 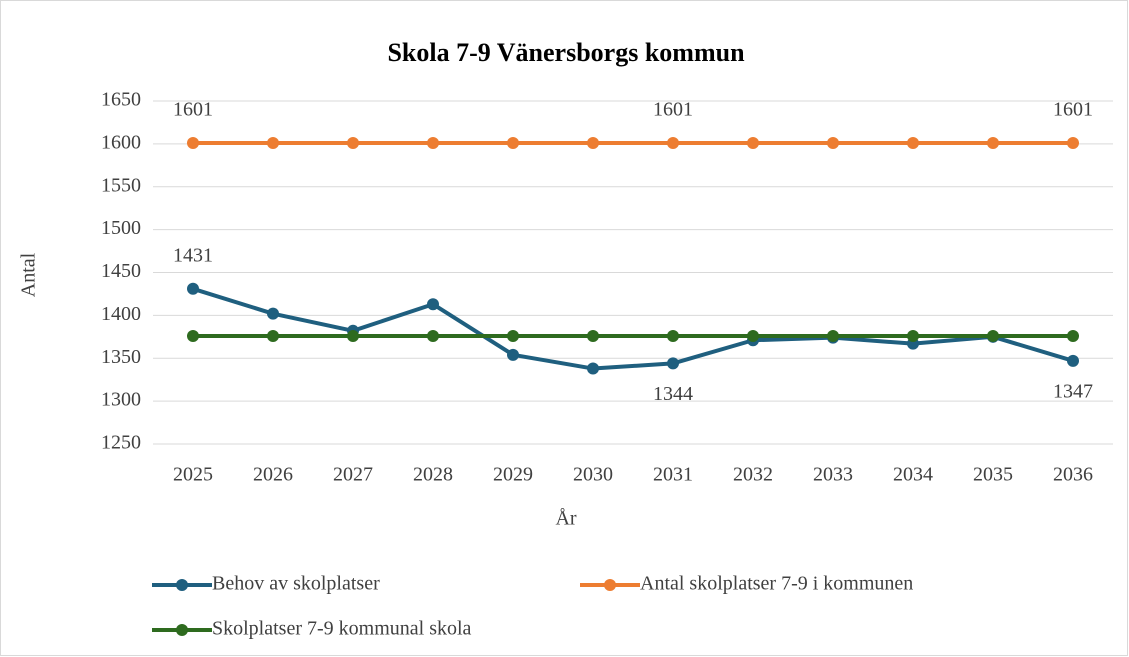 I want to click on x-tick-label: 2028, so click(x=433, y=475).